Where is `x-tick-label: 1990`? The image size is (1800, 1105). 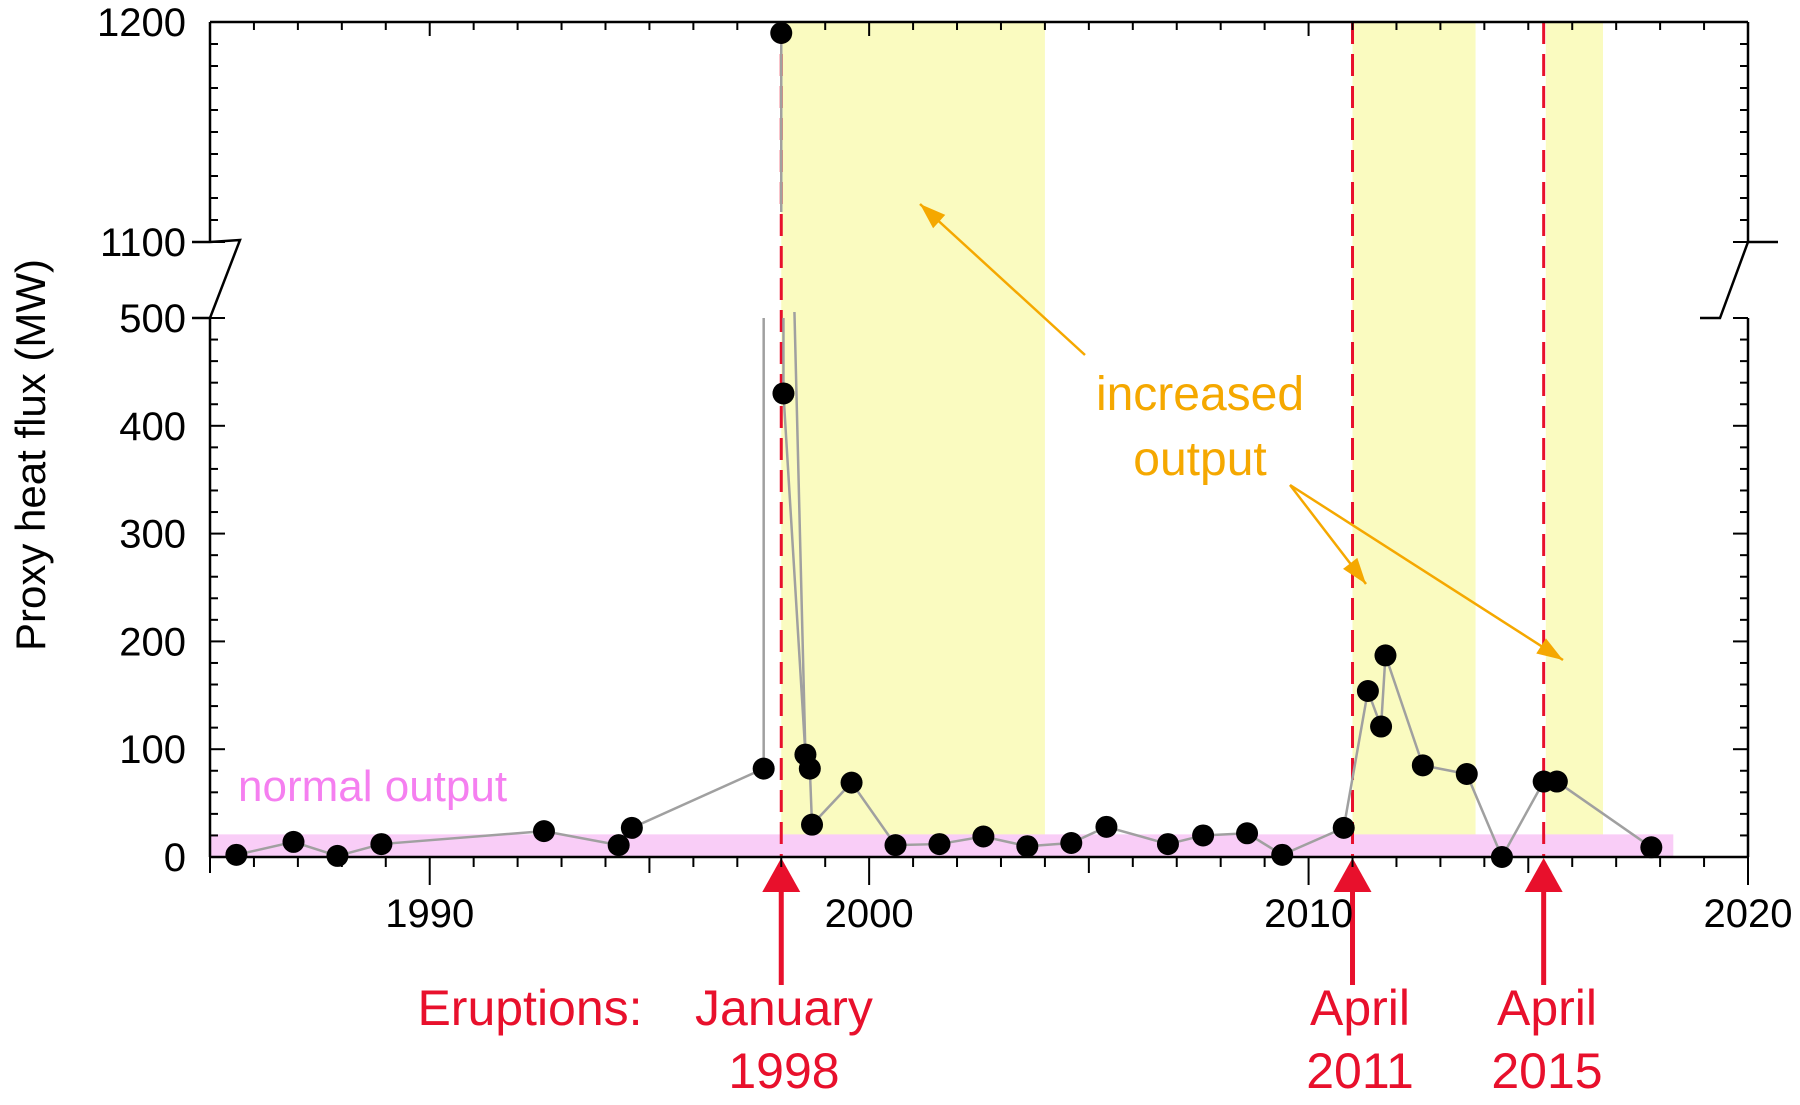 x-tick-label: 1990 is located at coordinates (429, 914).